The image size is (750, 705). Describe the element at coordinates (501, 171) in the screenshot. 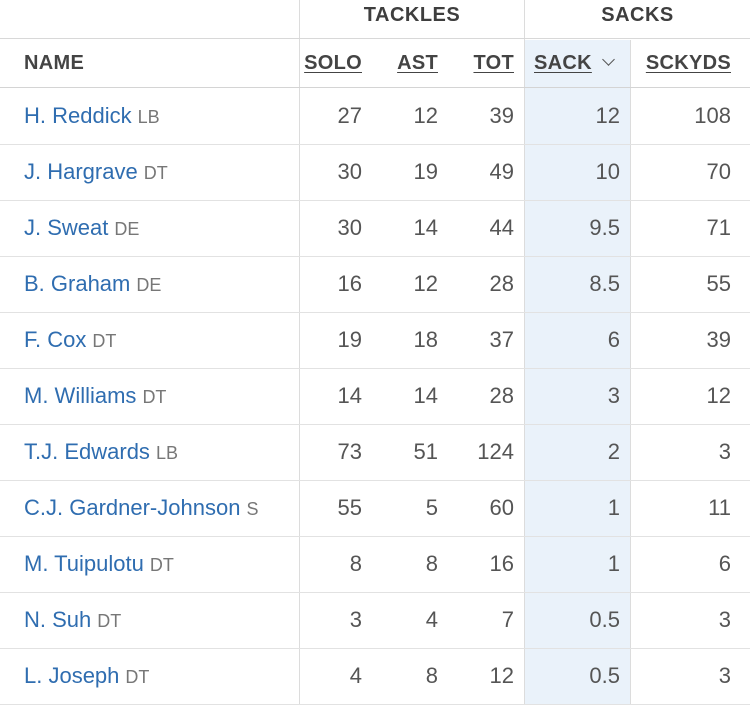

I see `tot-cell: 49` at that location.